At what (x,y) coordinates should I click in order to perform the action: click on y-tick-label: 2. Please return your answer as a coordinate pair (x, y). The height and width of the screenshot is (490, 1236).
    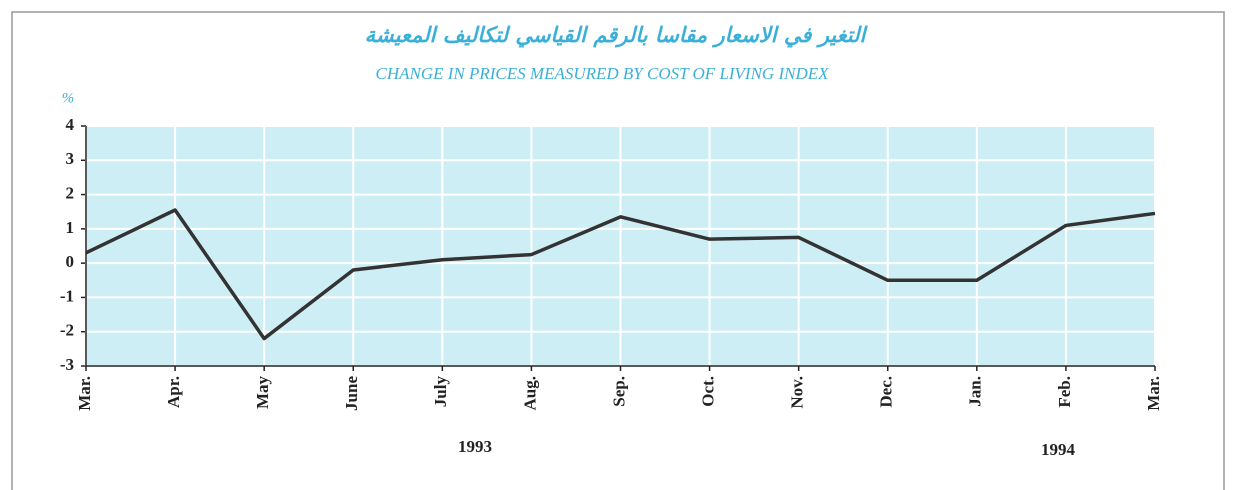
    Looking at the image, I should click on (70, 192).